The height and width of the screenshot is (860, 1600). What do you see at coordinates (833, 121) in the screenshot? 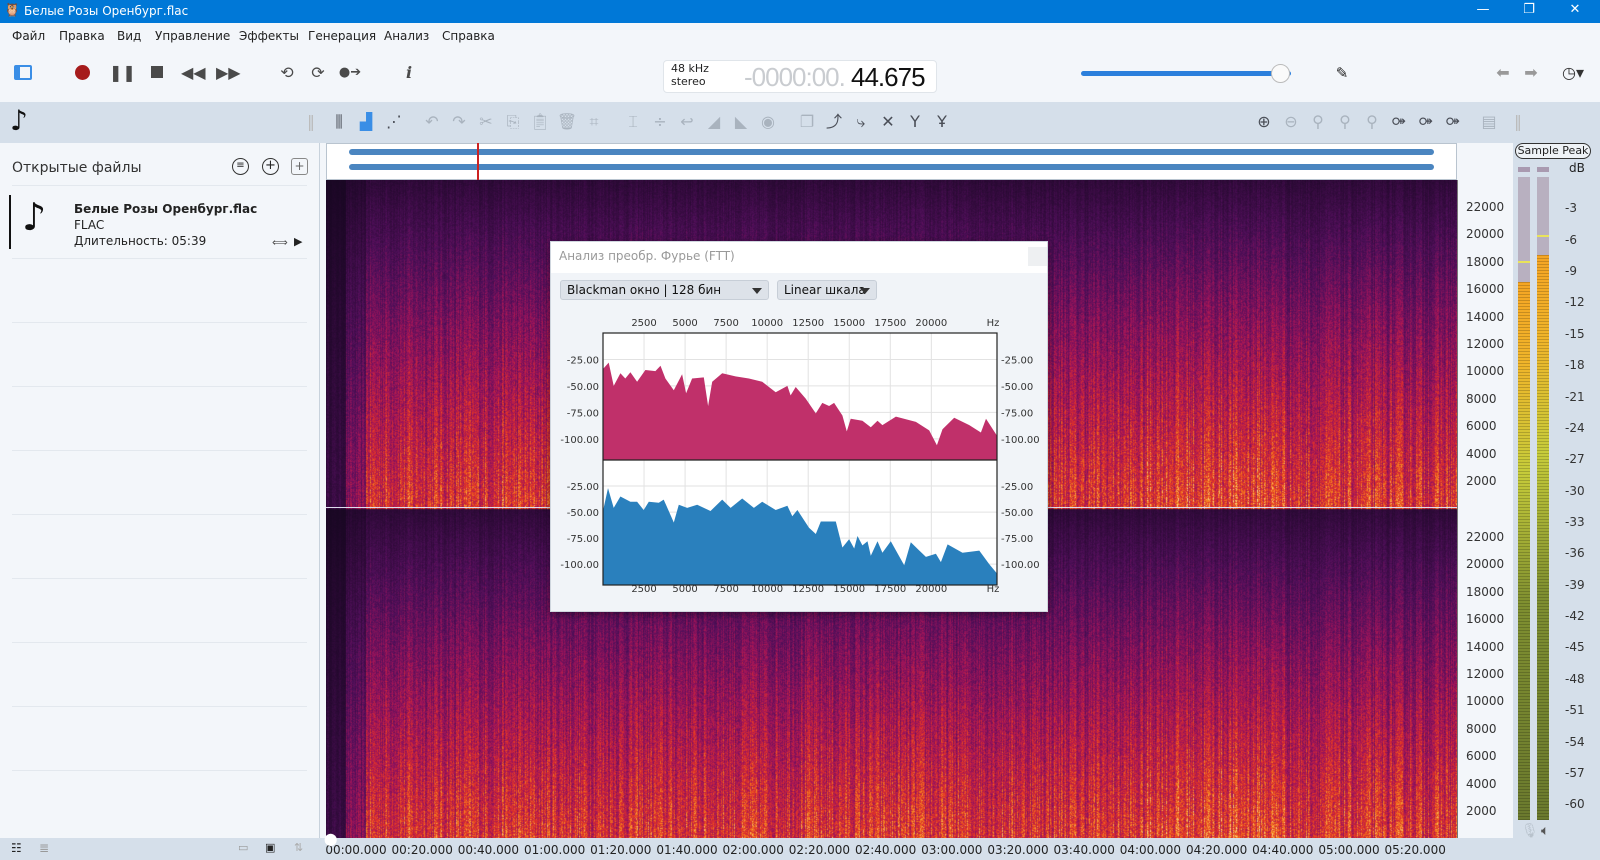
I see `curve-in-icon: ⤴` at bounding box center [833, 121].